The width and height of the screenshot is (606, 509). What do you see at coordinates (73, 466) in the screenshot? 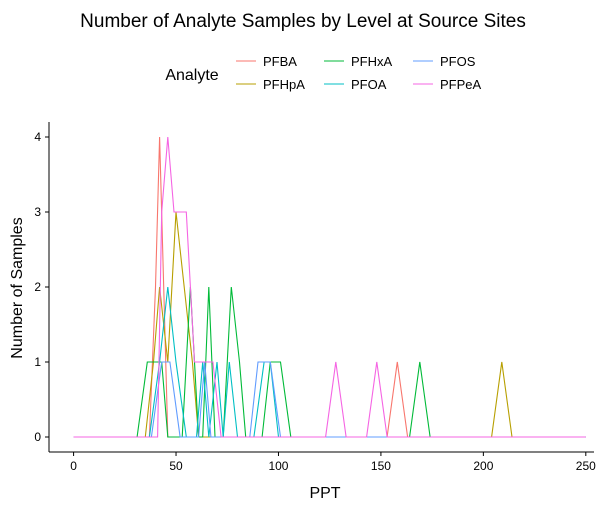
I see `x-tick-label: 0` at bounding box center [73, 466].